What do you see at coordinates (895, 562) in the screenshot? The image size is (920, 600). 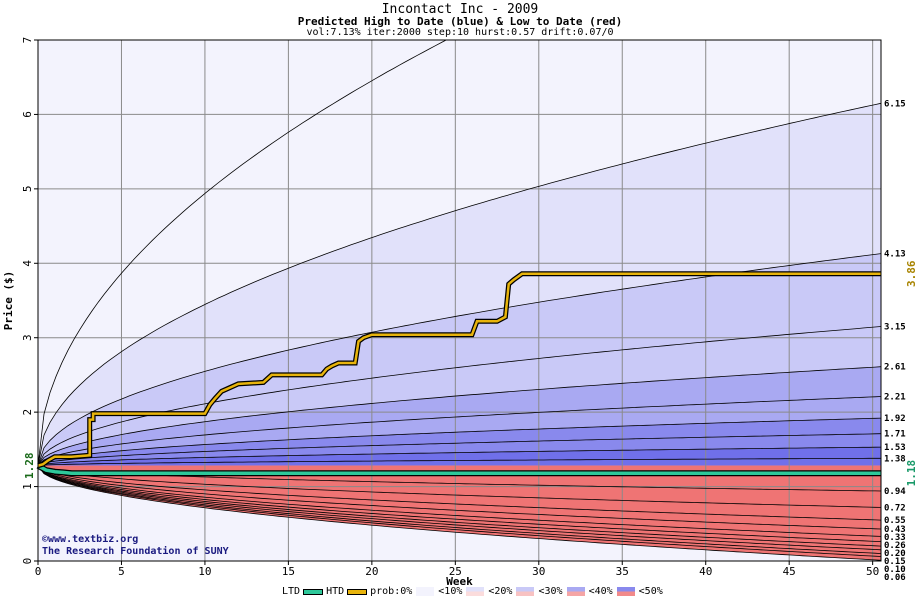 I see `low-label-7: 0.15` at bounding box center [895, 562].